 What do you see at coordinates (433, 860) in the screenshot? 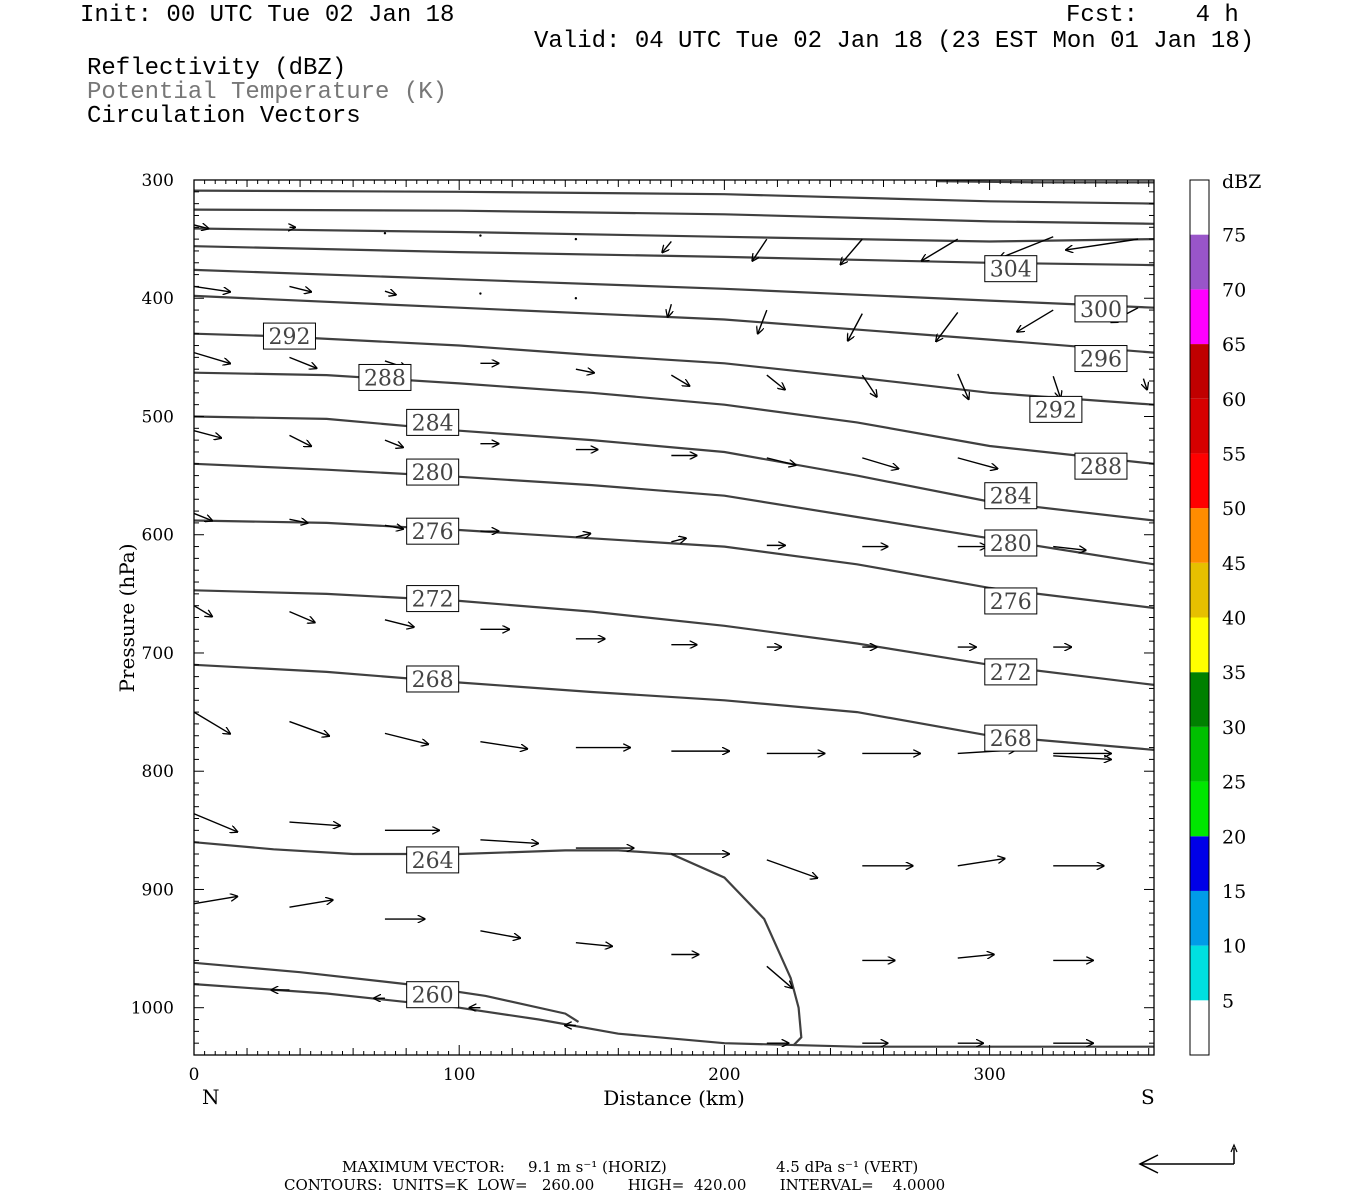
I see `contour-label-264: 264` at bounding box center [433, 860].